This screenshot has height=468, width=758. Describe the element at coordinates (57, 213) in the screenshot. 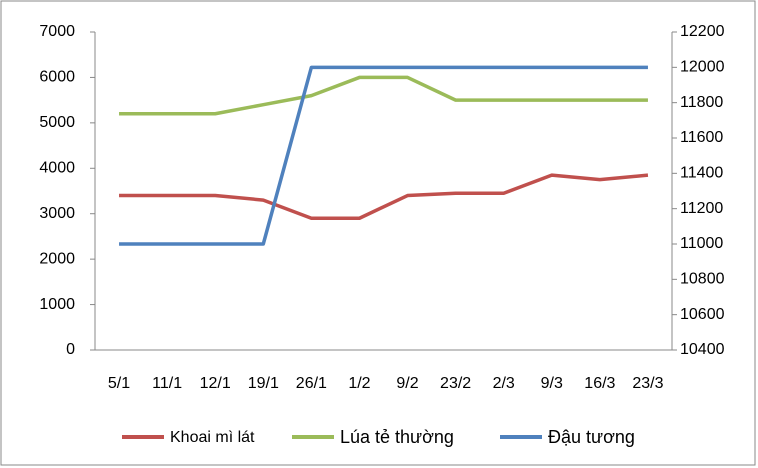

I see `y-tick-label: 3000` at that location.